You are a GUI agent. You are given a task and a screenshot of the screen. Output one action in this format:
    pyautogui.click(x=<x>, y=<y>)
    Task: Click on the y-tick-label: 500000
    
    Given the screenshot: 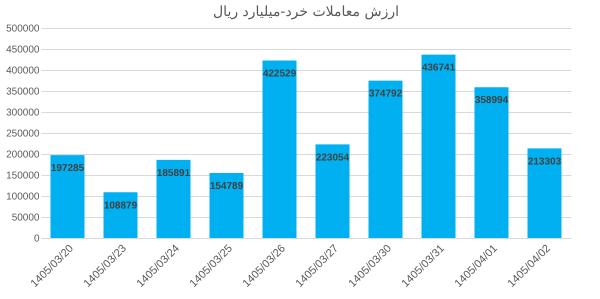 What is the action you would take?
    pyautogui.click(x=23, y=29)
    